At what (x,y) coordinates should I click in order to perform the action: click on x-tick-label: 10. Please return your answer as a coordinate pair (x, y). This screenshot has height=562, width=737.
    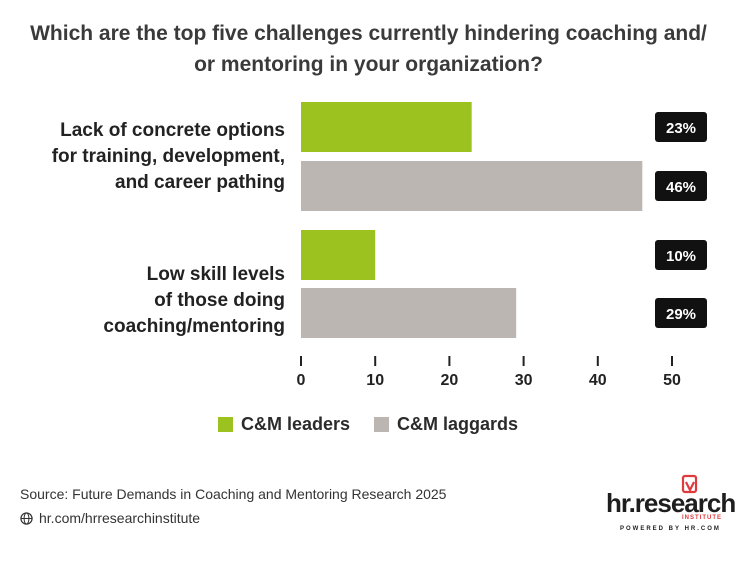
    Looking at the image, I should click on (375, 380).